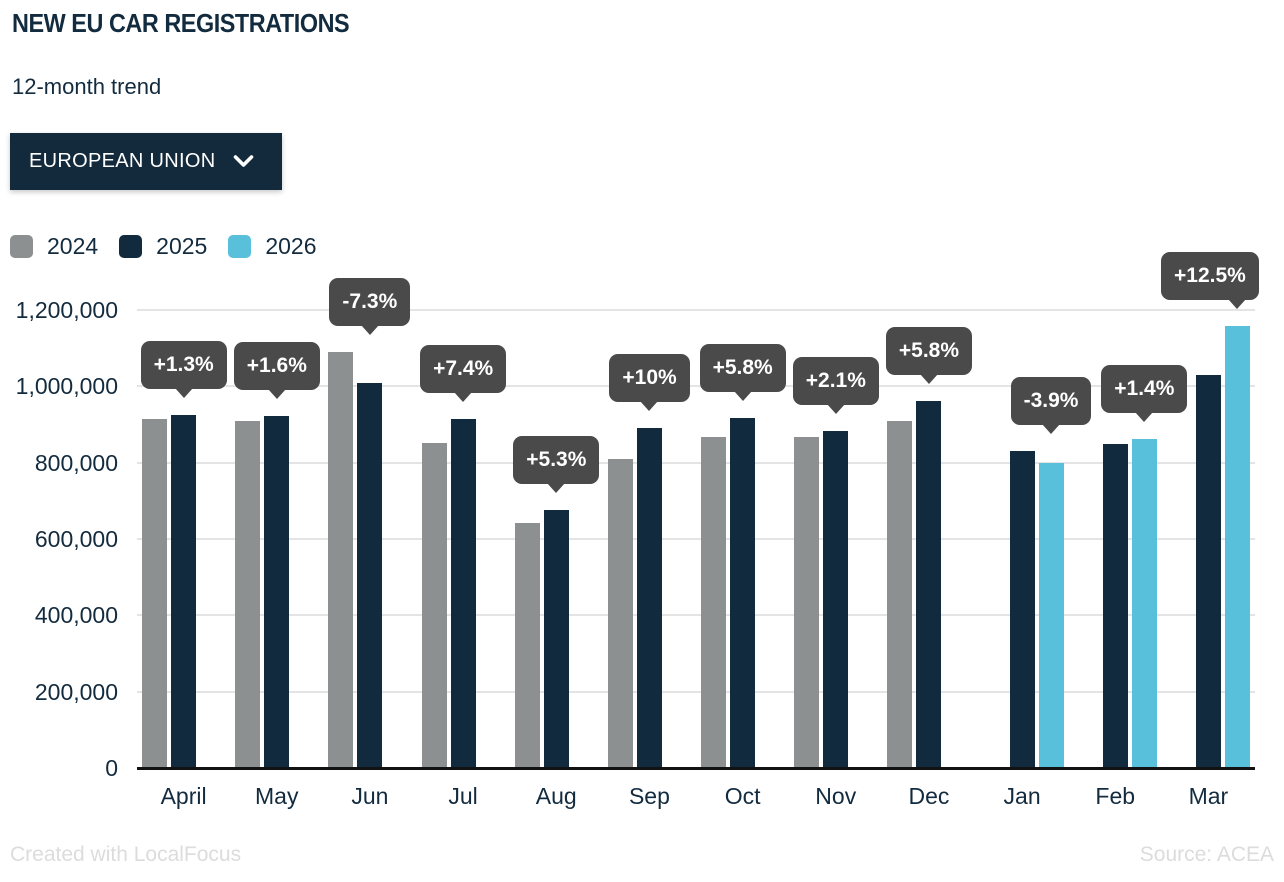 Image resolution: width=1284 pixels, height=882 pixels. I want to click on bar-2025-Jan, so click(1022, 609).